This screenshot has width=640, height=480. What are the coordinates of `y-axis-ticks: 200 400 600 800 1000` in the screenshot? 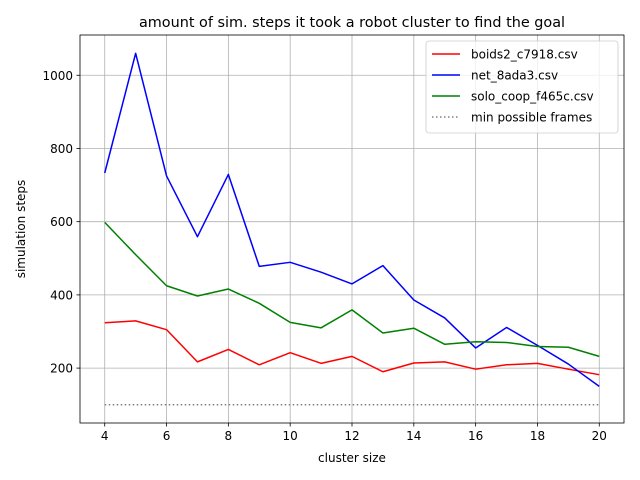 It's located at (61, 222).